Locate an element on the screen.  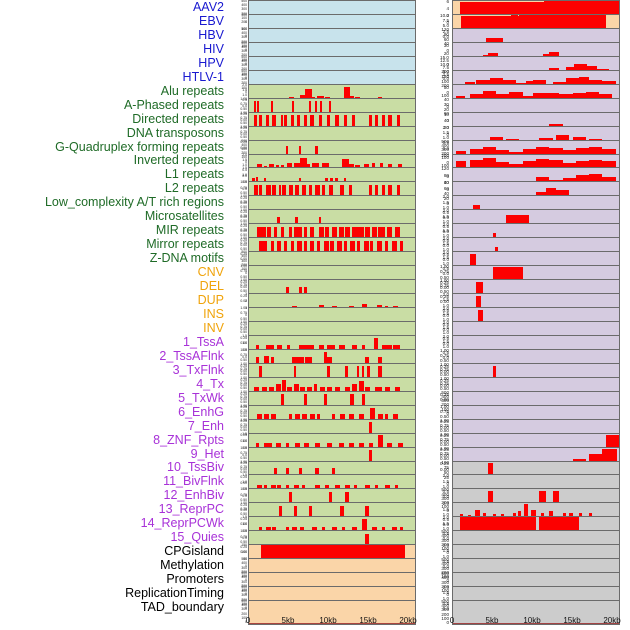
y-tick-group: 2.0 1.5 1.0 0.5 0.0 is located at coordinates (438, 556).